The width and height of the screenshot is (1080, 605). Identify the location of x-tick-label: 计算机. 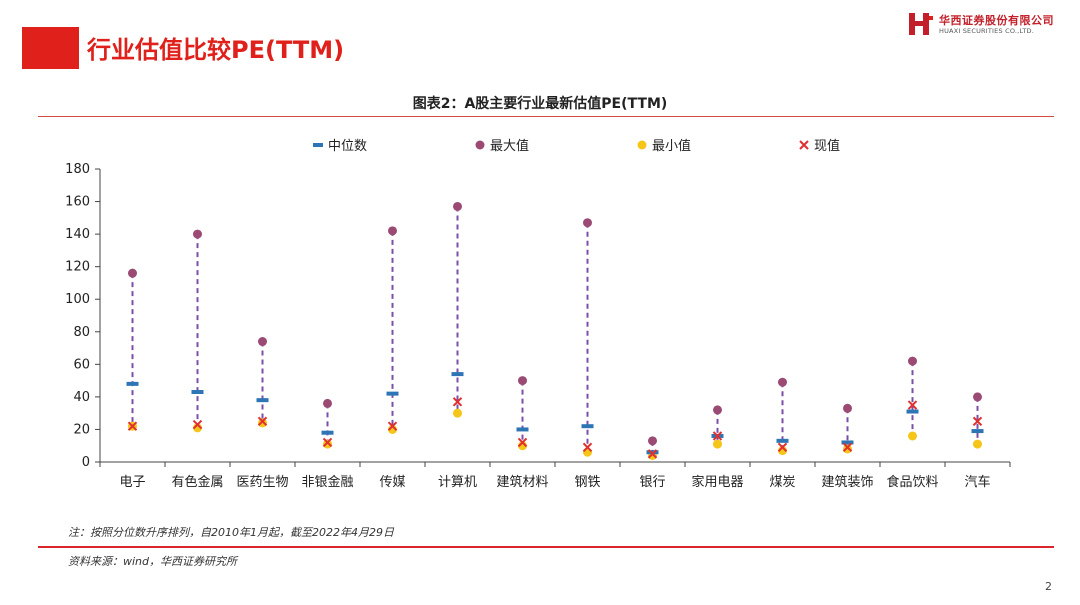
(457, 482).